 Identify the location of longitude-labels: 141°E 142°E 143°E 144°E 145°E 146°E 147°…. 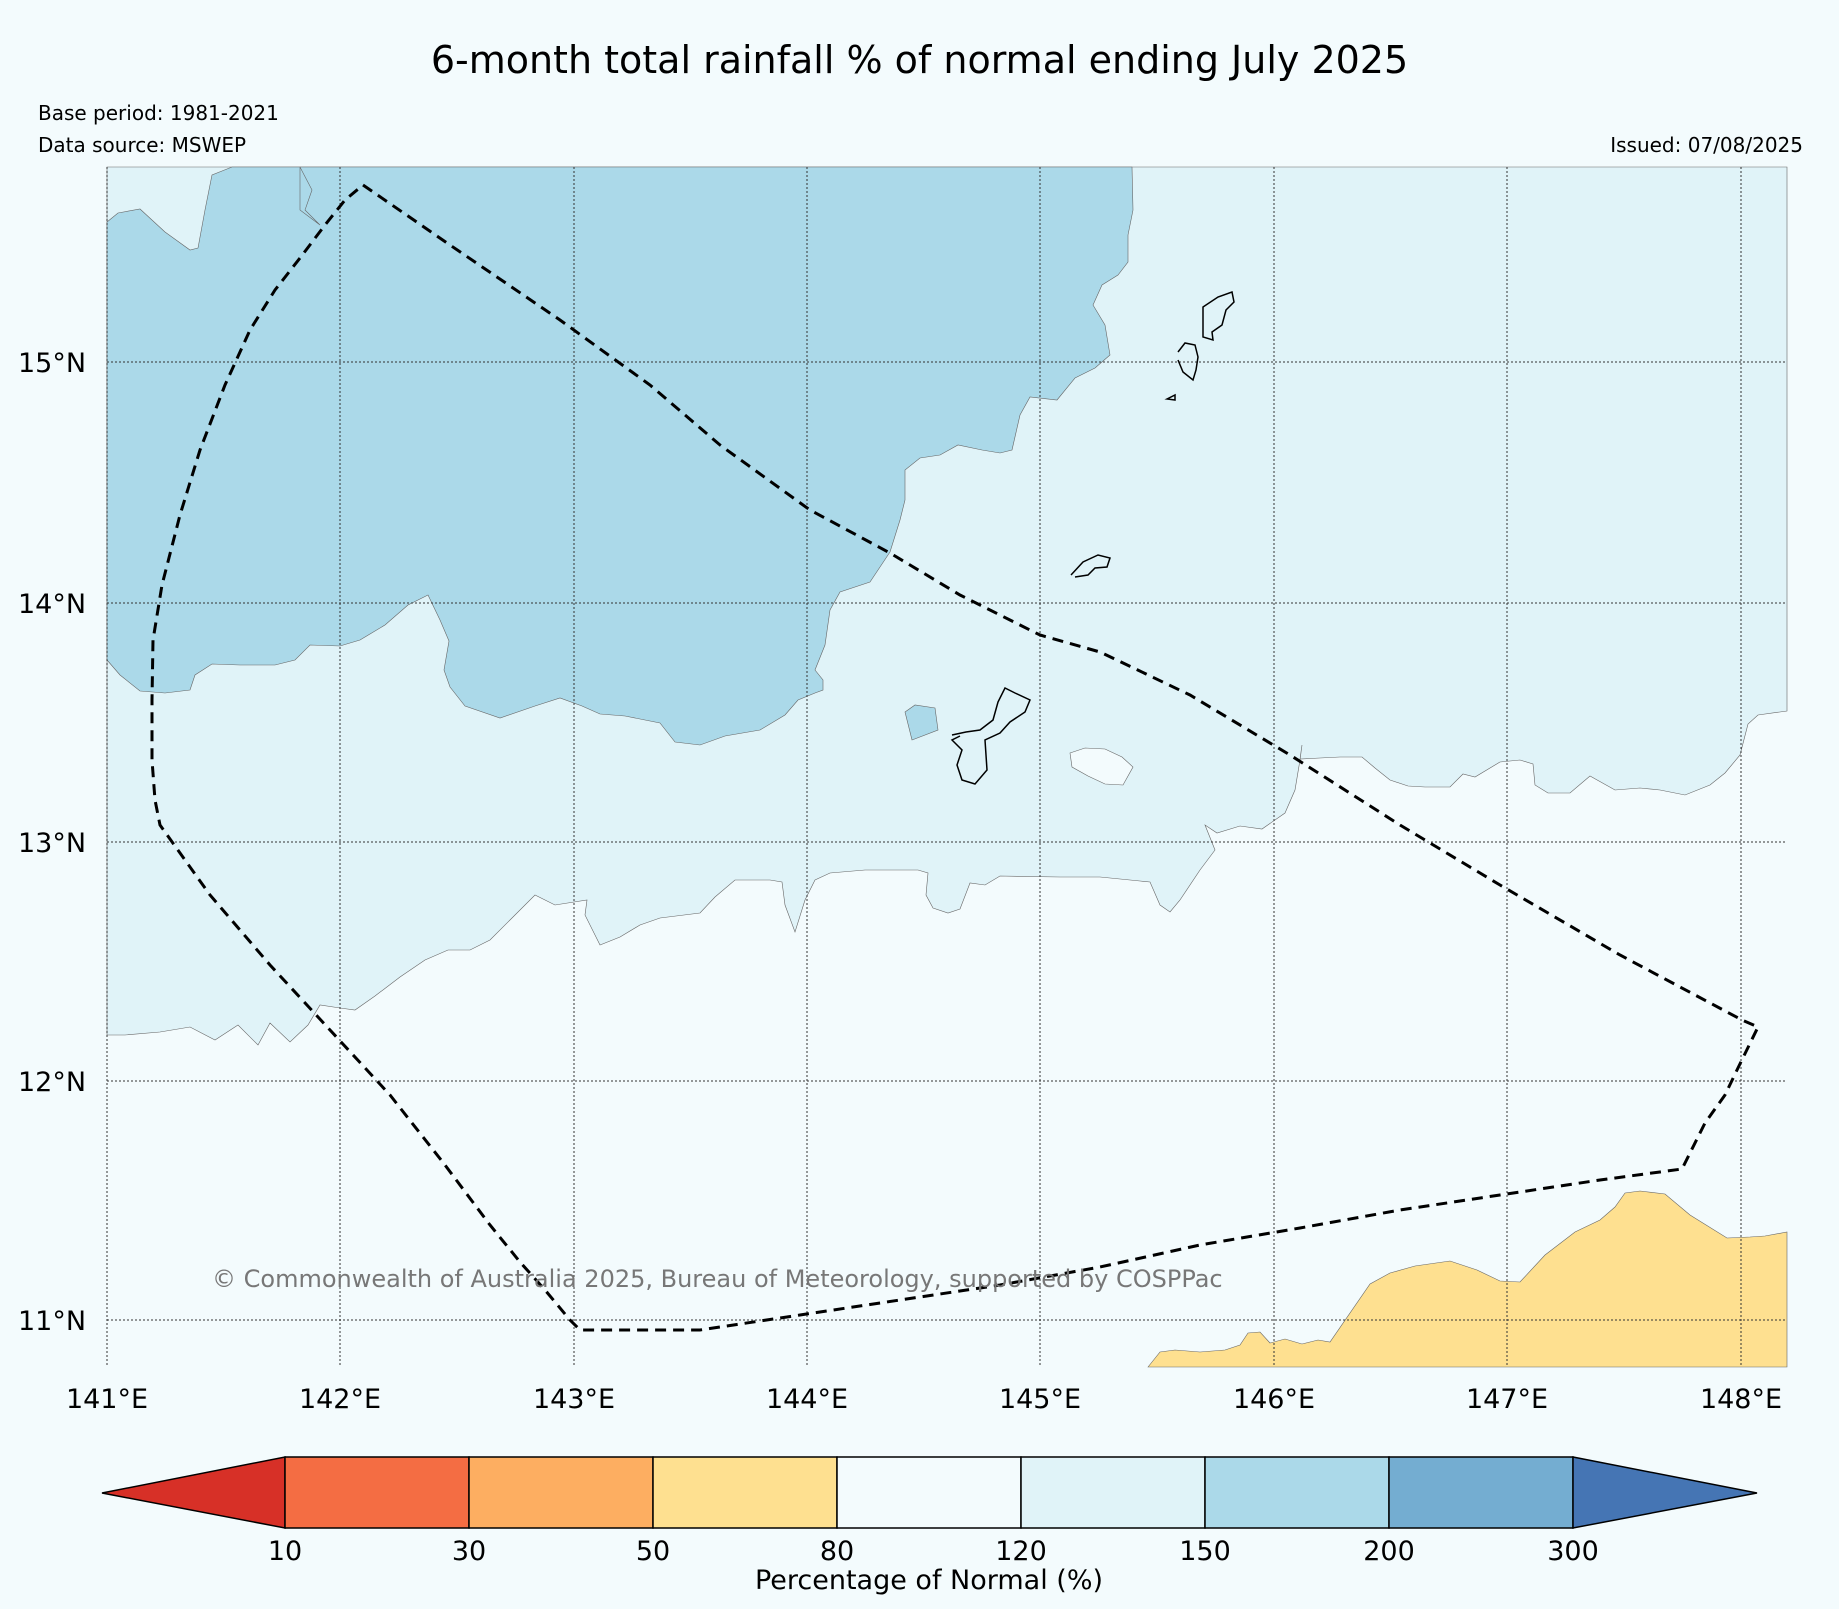
(924, 1399).